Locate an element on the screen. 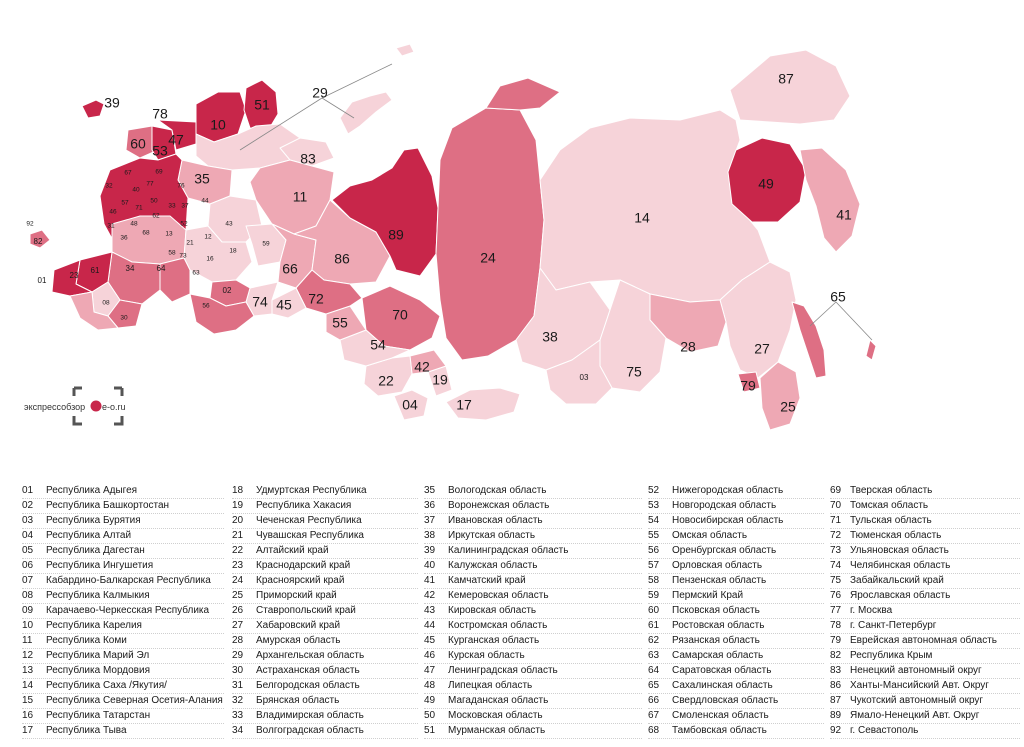 The width and height of the screenshot is (1024, 747). legend-row: 27 Хабаровский край is located at coordinates (325, 626).